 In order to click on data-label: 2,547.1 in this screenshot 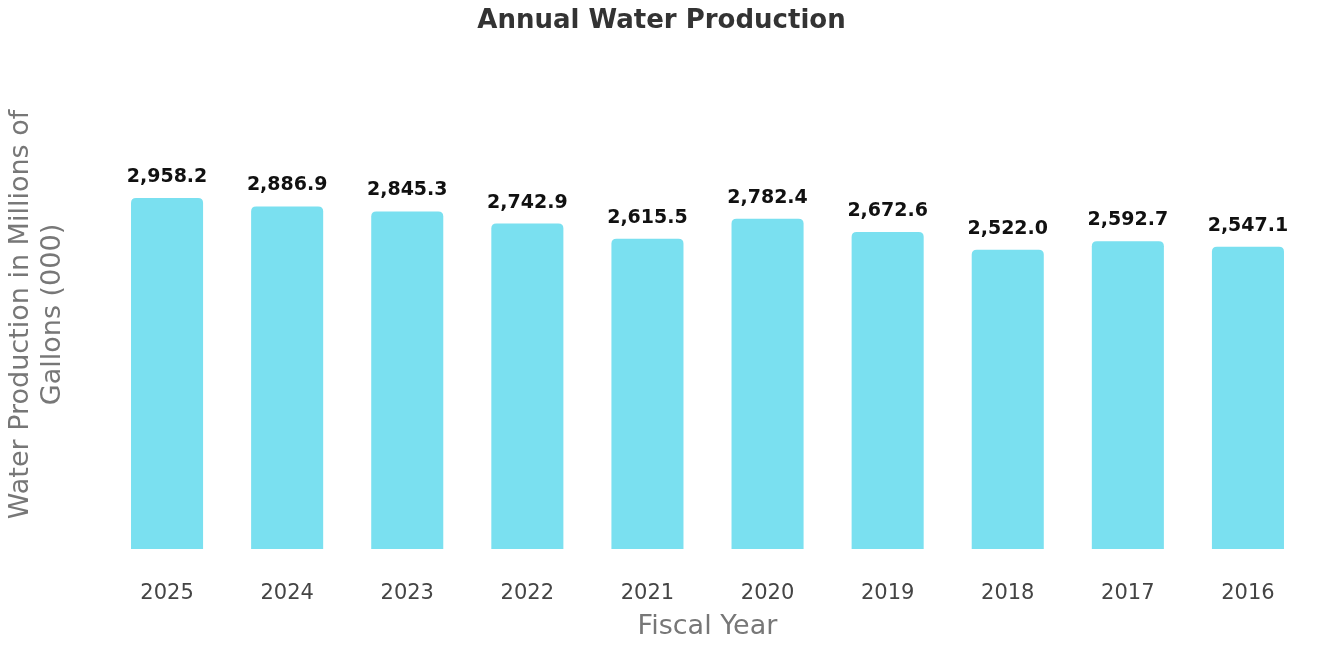, I will do `click(1248, 223)`.